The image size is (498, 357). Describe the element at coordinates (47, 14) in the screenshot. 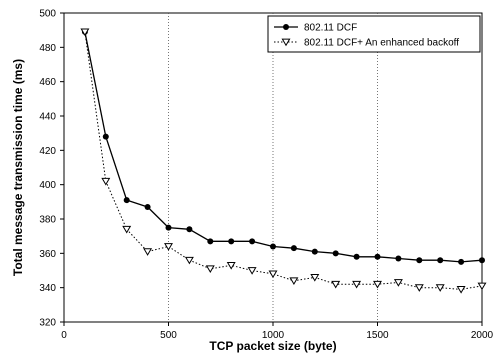

I see `y-tick-label: 500` at that location.